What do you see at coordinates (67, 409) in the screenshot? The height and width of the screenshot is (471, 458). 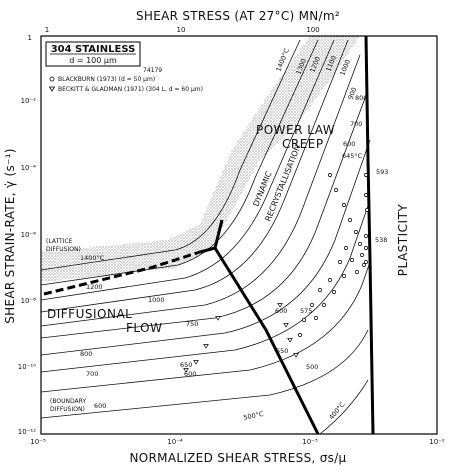 I see `region-boundary-2: DIFFUSION)` at bounding box center [67, 409].